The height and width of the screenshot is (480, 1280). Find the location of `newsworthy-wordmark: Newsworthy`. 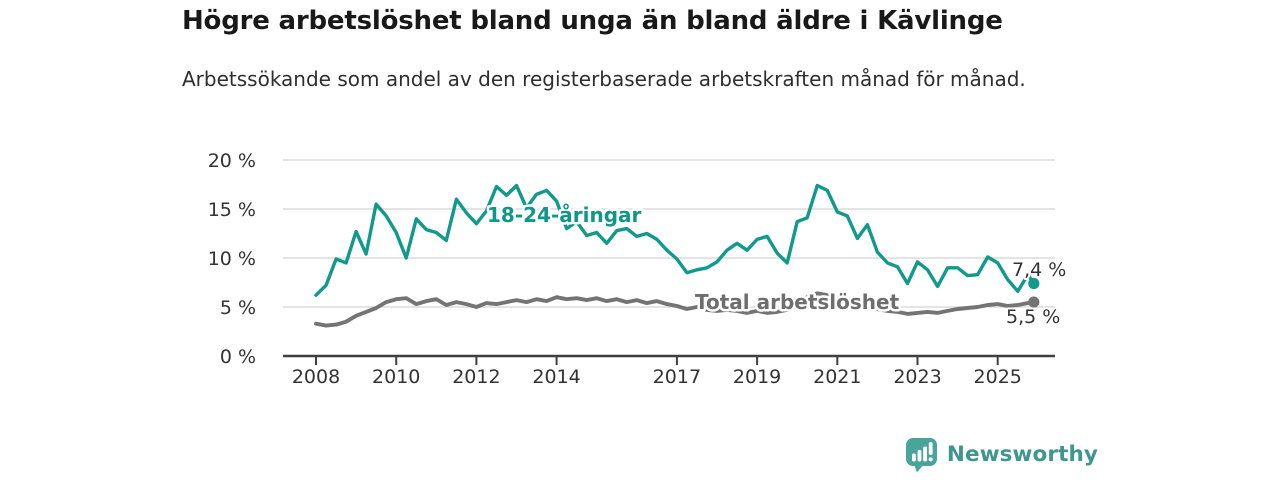

newsworthy-wordmark: Newsworthy is located at coordinates (1022, 454).